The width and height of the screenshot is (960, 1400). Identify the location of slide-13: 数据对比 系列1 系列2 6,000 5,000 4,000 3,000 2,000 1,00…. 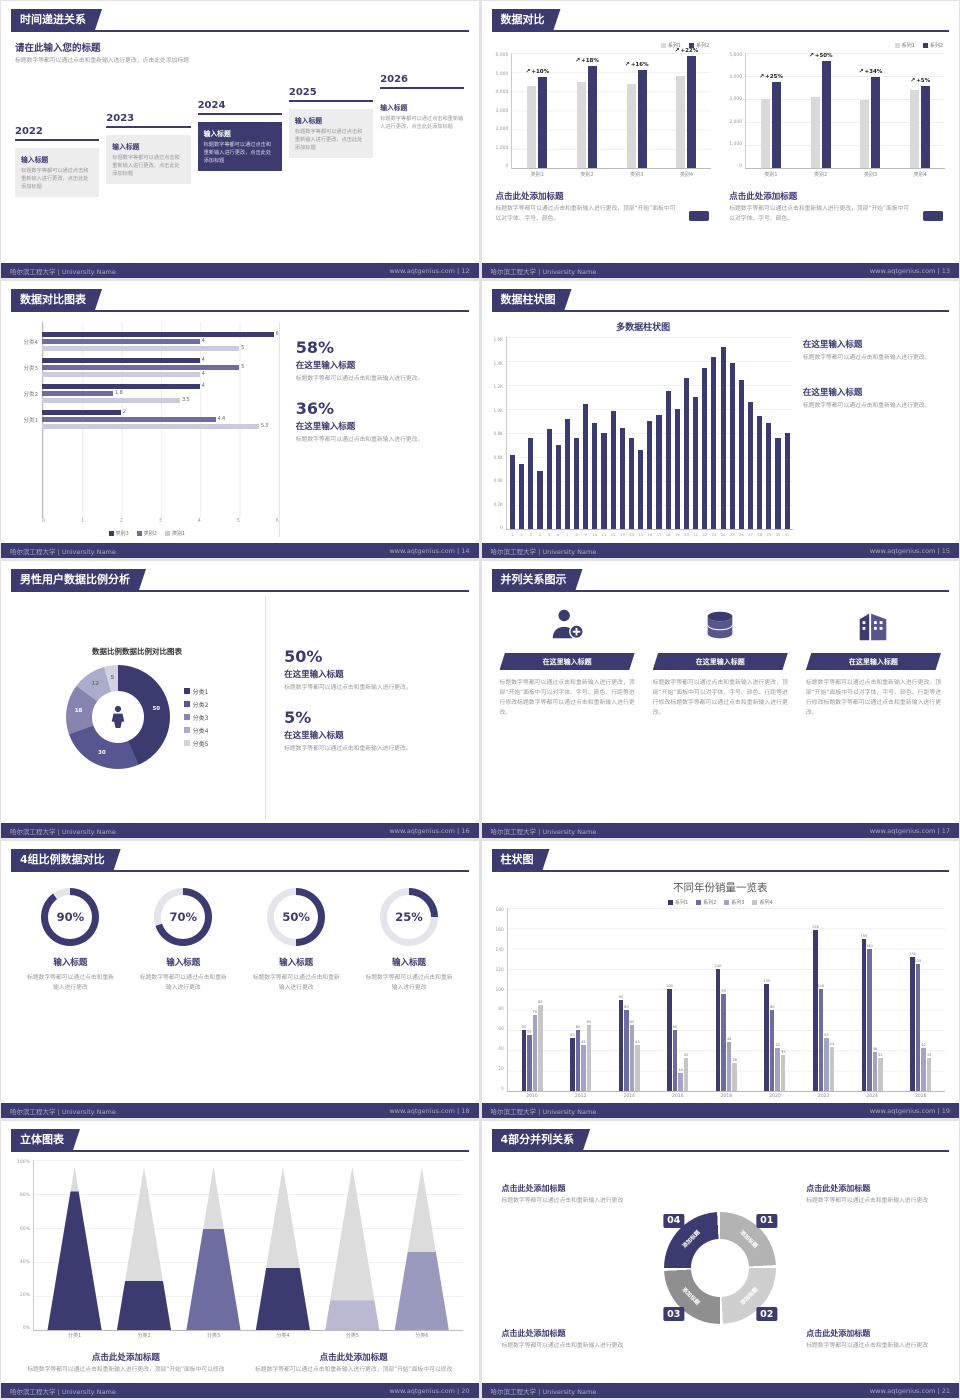
(720, 139).